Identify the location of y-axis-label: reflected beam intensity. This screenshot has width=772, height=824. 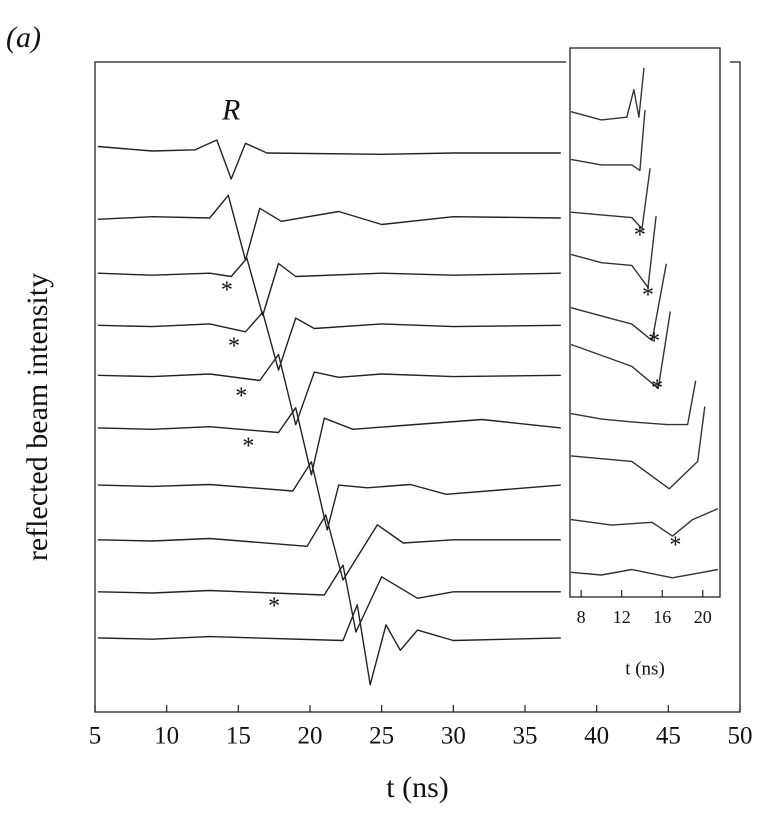
(37, 417).